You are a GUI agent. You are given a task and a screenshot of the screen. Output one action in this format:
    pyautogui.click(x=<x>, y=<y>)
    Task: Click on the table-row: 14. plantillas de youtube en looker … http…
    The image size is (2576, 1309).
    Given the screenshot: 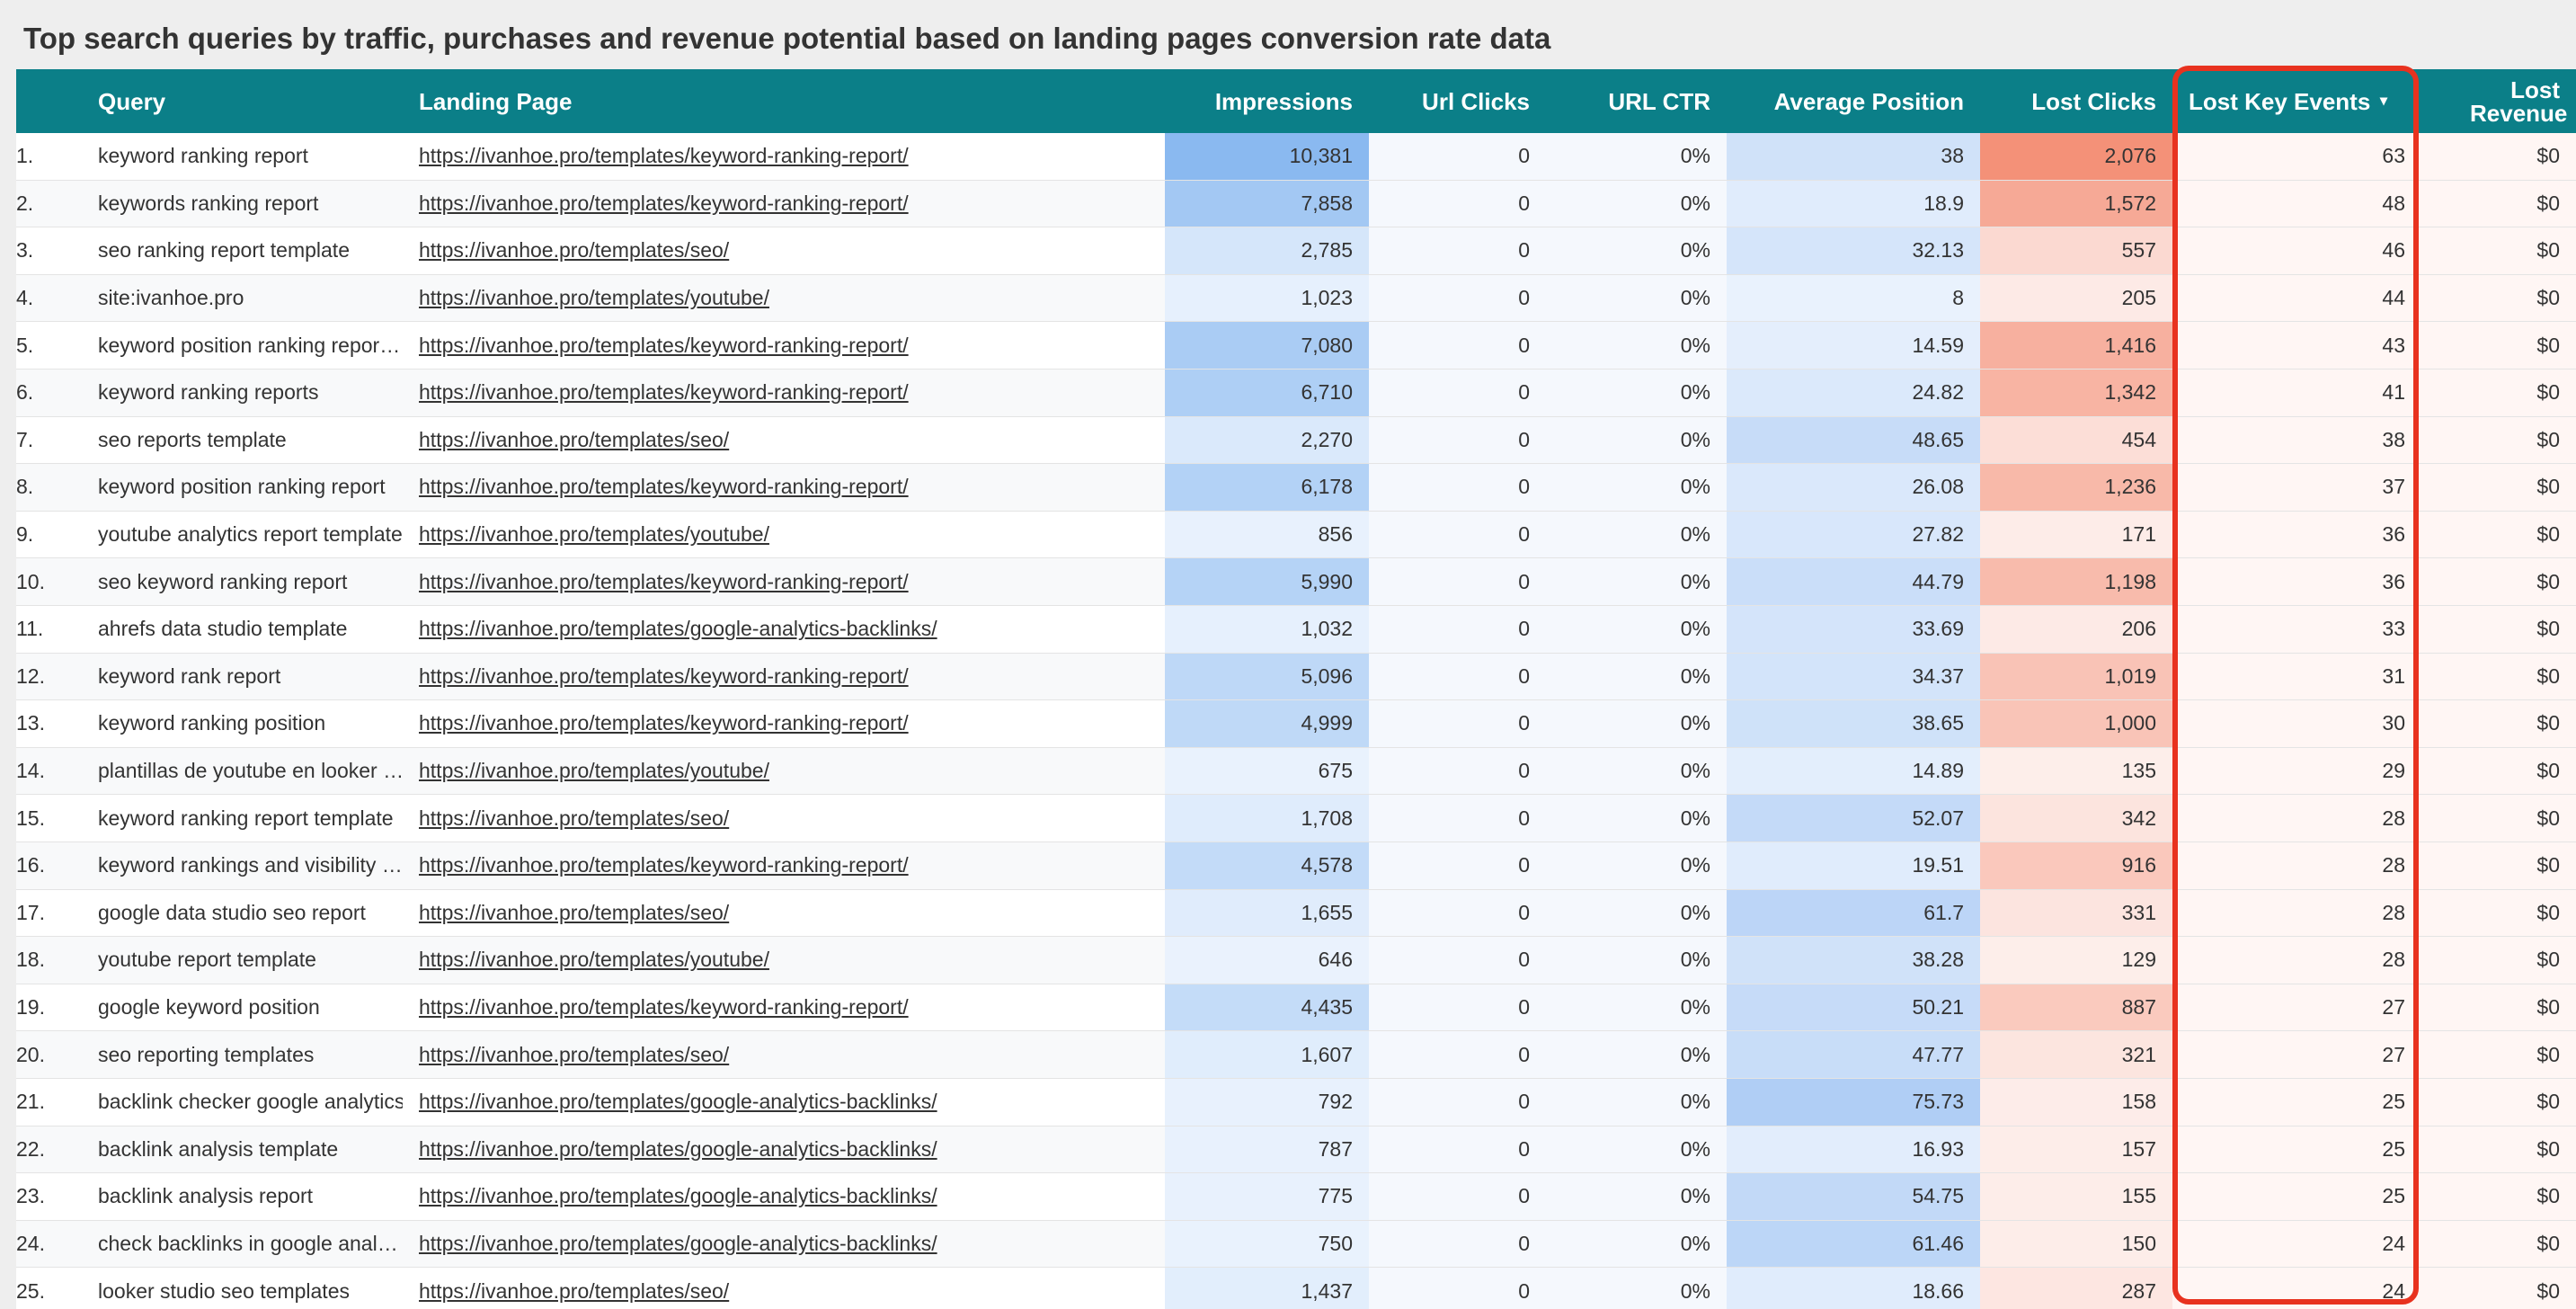 What is the action you would take?
    pyautogui.click(x=1296, y=771)
    